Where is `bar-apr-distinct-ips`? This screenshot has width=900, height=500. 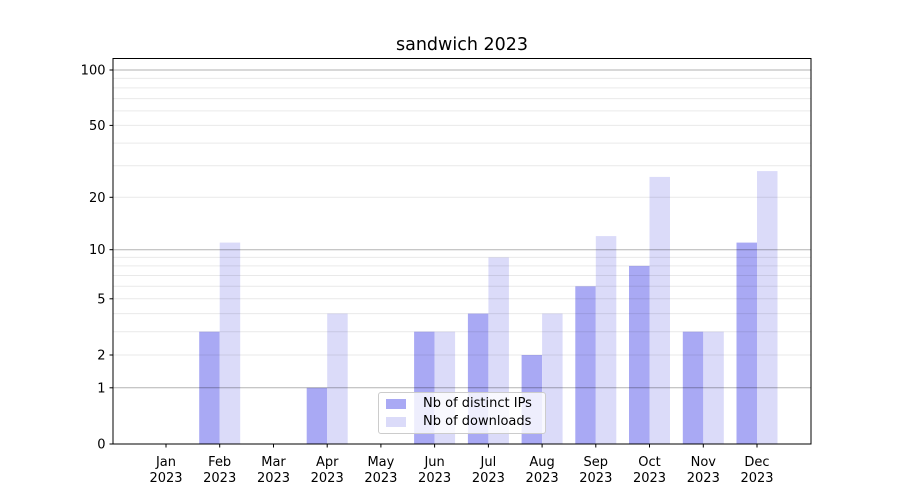
bar-apr-distinct-ips is located at coordinates (317, 415).